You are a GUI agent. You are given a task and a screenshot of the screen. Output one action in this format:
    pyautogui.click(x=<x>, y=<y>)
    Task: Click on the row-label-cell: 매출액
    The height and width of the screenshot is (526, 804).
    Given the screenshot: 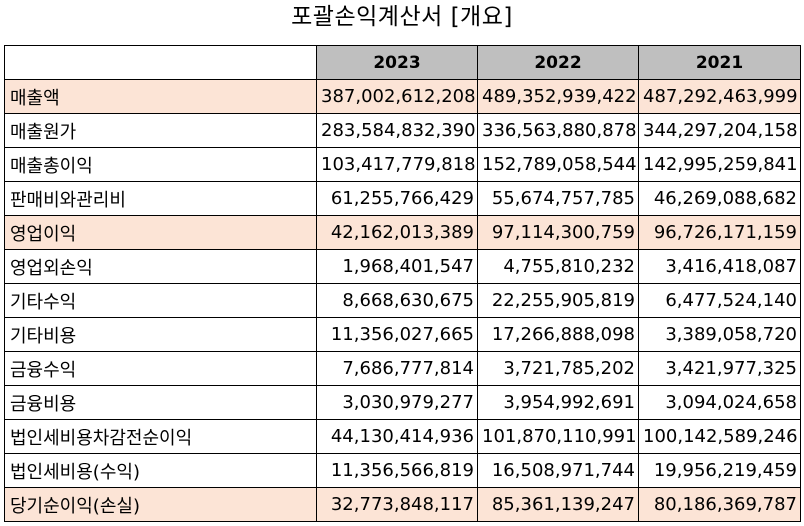 What is the action you would take?
    pyautogui.click(x=160, y=96)
    